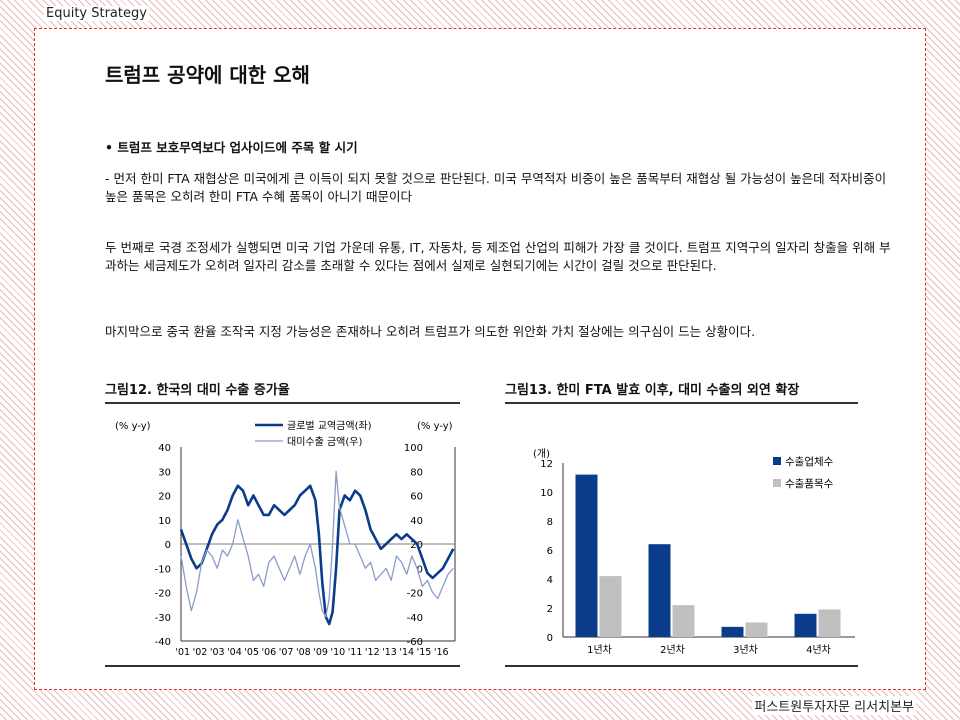 The width and height of the screenshot is (960, 720). What do you see at coordinates (834, 705) in the screenshot?
I see `footer-label: 퍼스트원투자자문 리서치본부` at bounding box center [834, 705].